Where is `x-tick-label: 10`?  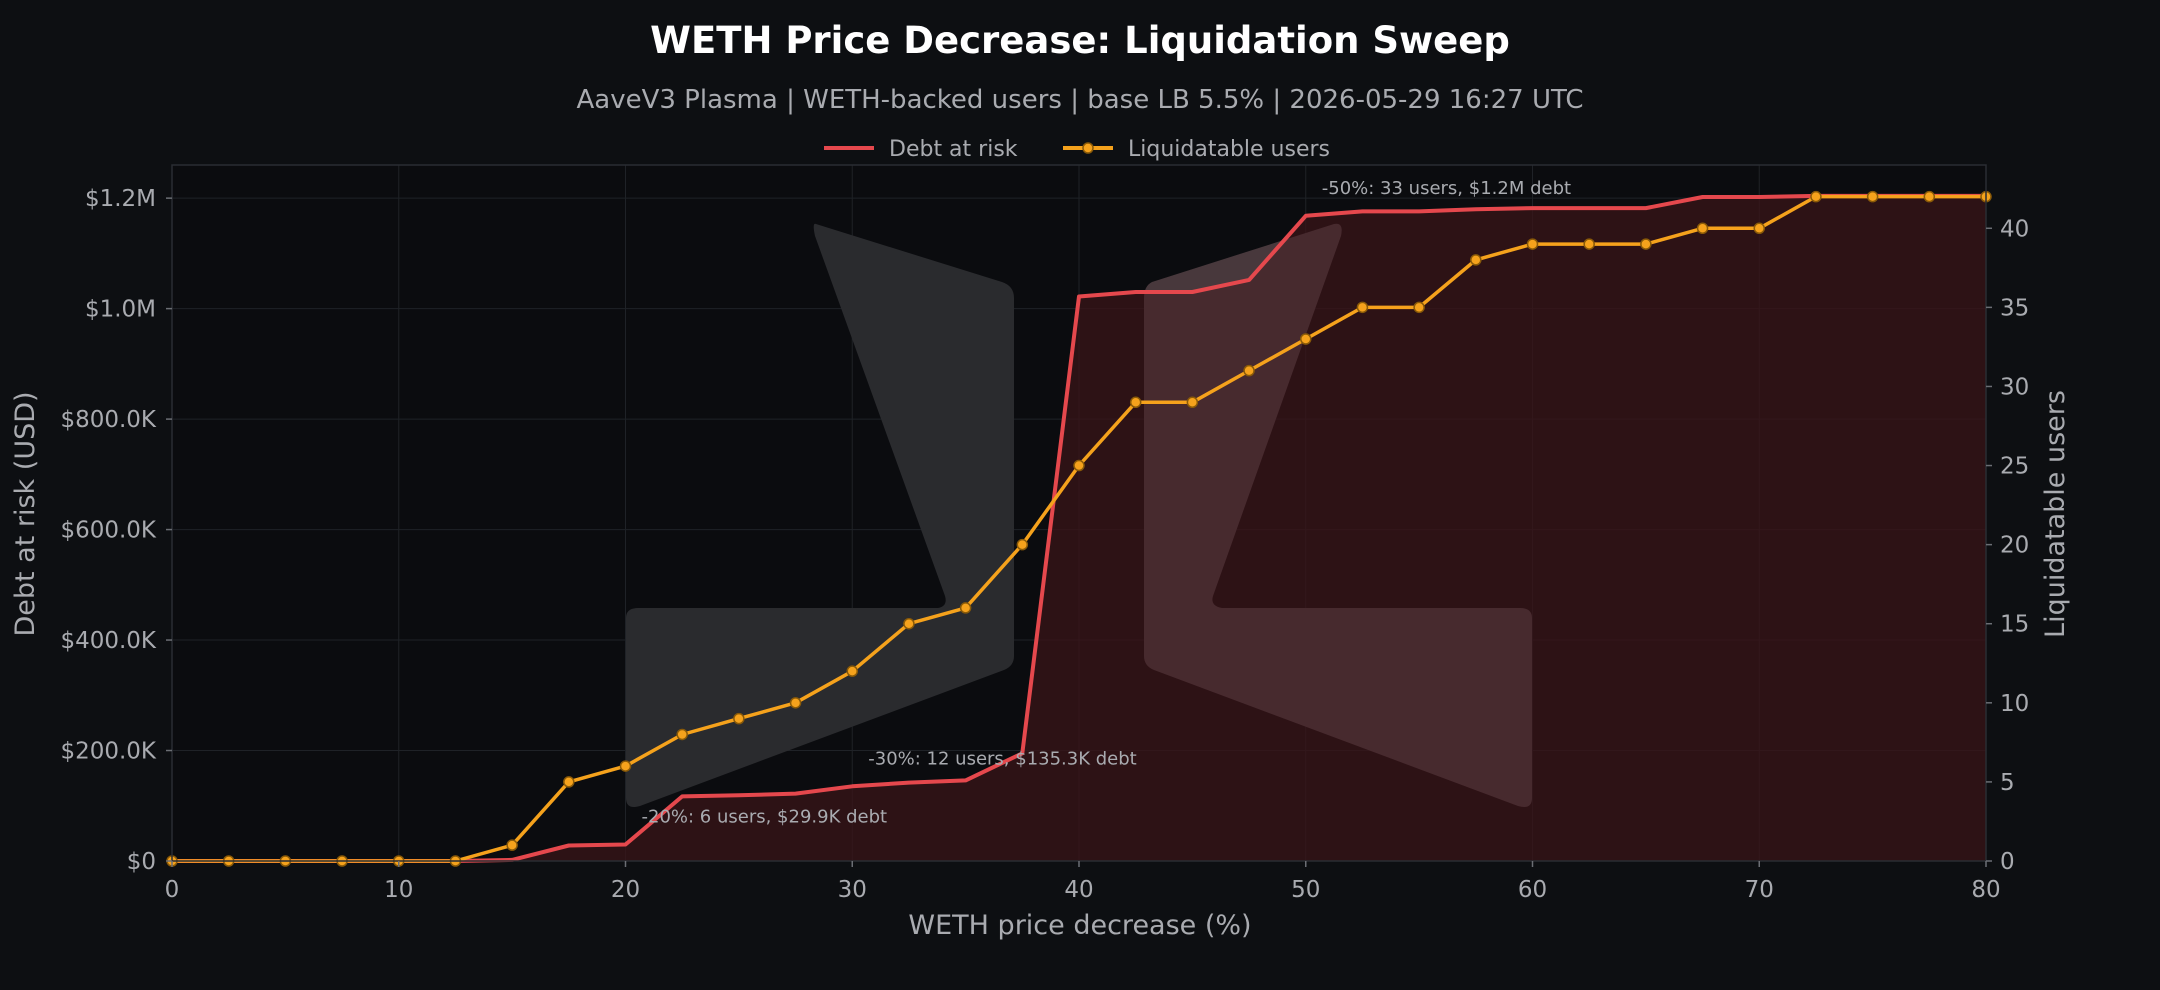 x-tick-label: 10 is located at coordinates (398, 890).